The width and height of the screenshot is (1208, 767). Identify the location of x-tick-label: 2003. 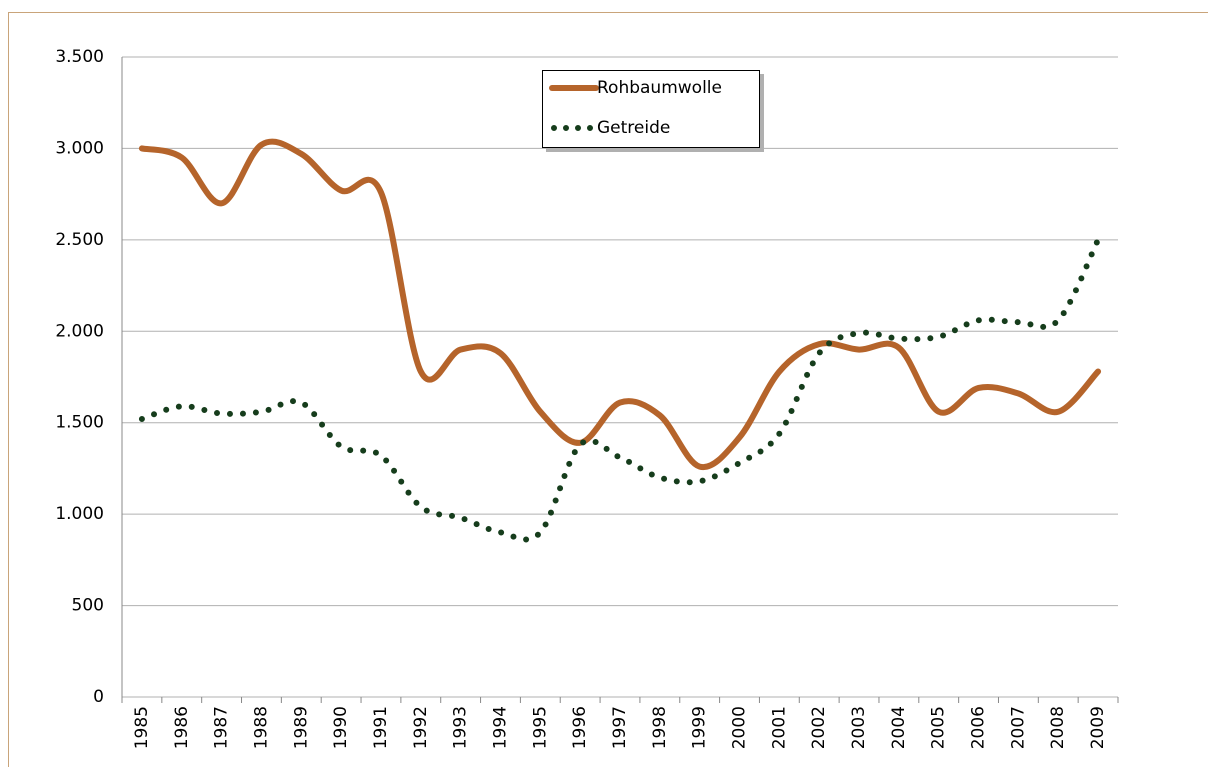
(859, 727).